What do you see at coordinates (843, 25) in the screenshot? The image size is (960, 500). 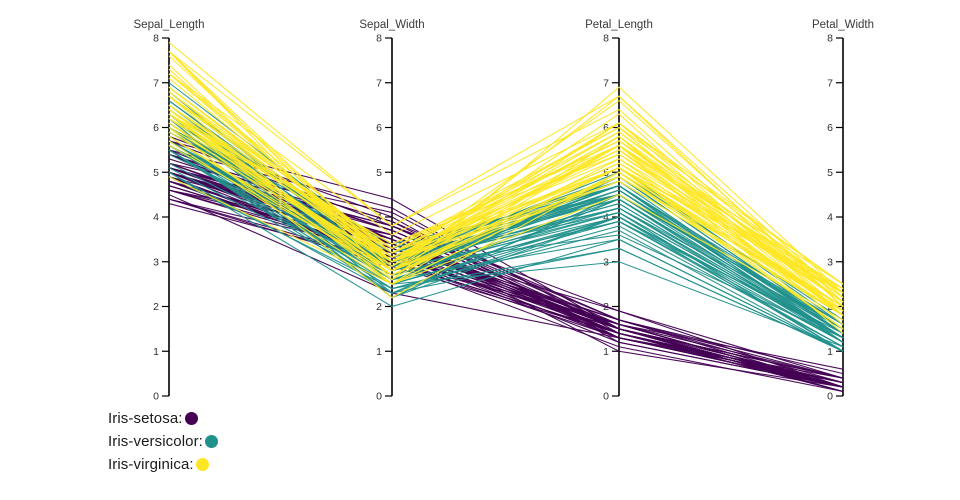 I see `axis-title: Petal_Width` at bounding box center [843, 25].